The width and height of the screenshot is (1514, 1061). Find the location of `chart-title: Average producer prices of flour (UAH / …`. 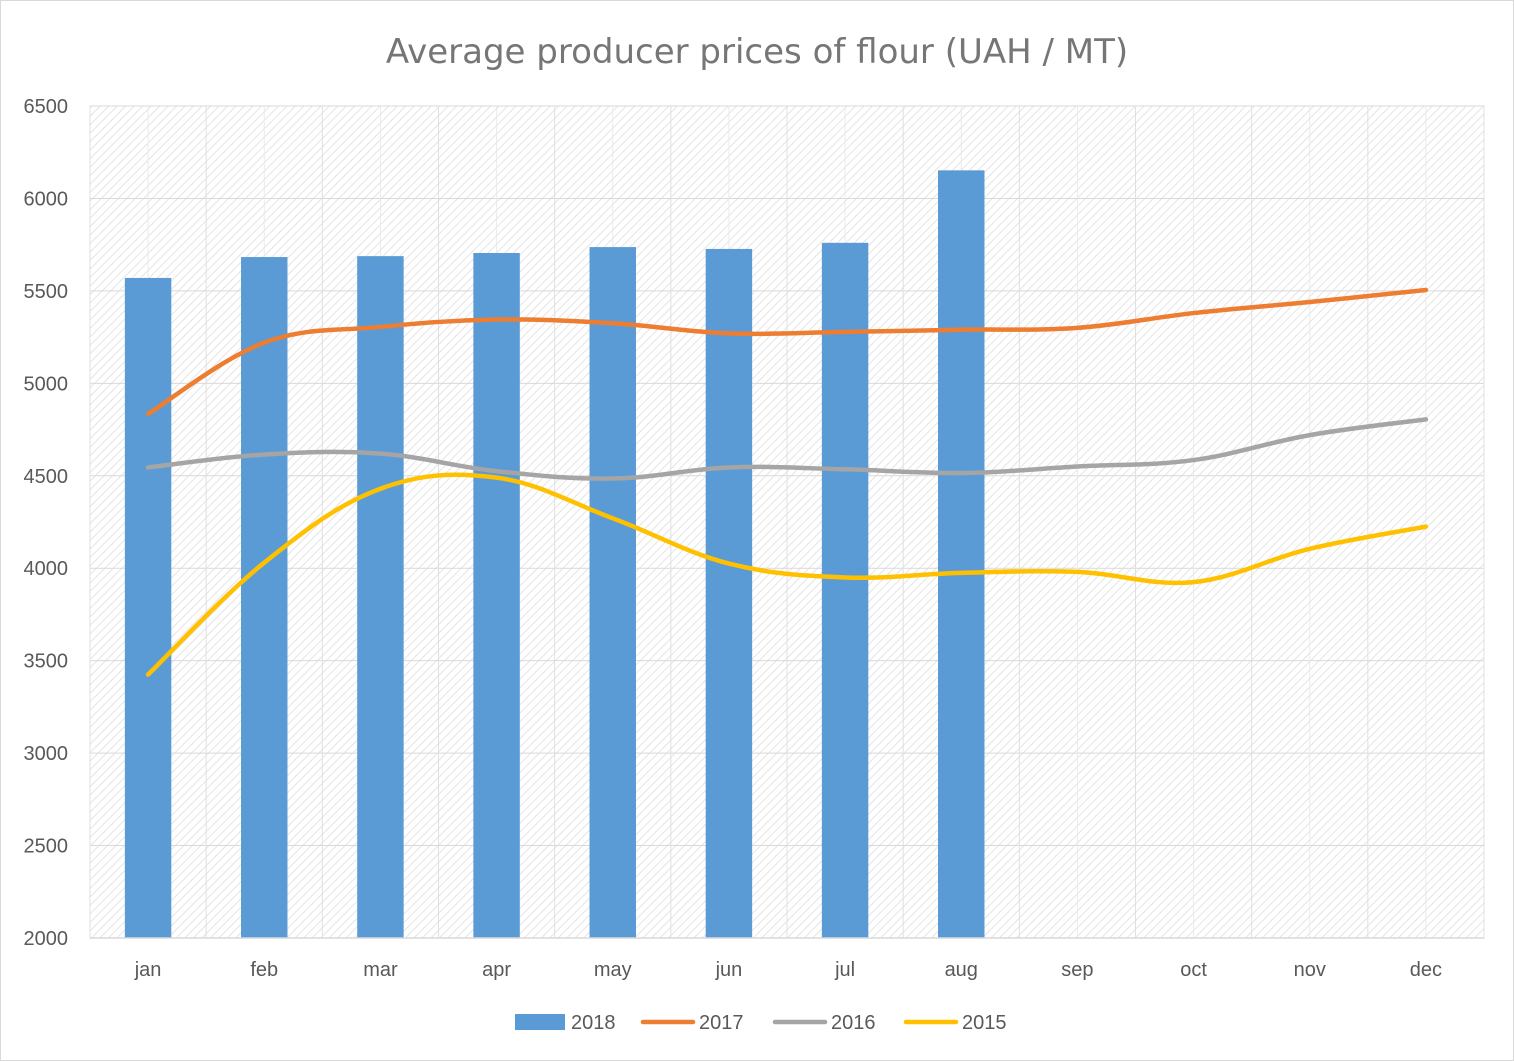

chart-title: Average producer prices of flour (UAH / … is located at coordinates (757, 52).